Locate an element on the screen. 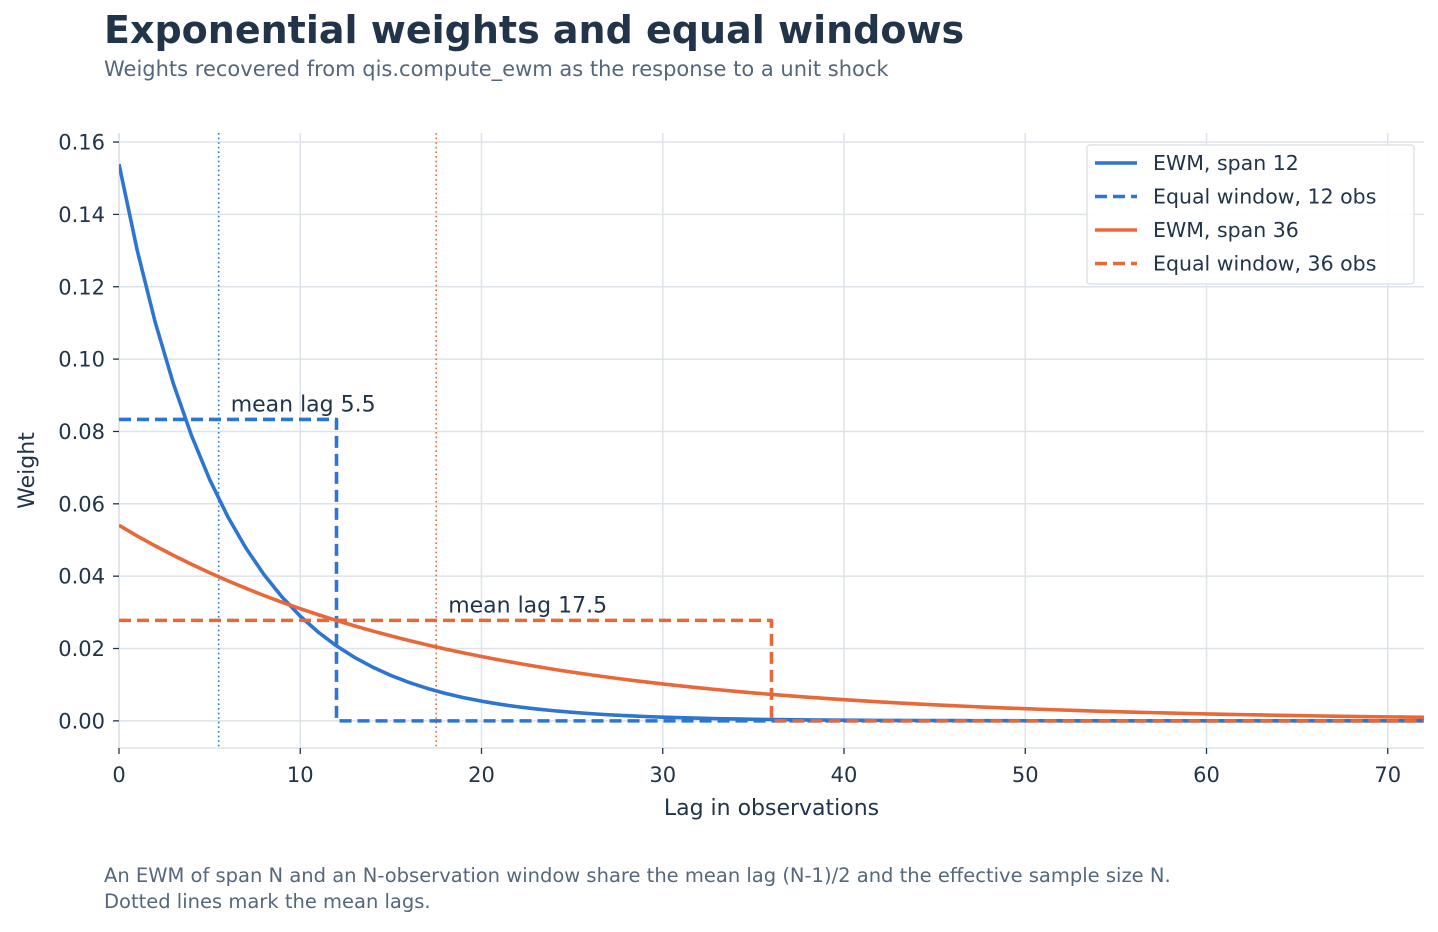  y-tick-label: 0.06 is located at coordinates (81, 504).